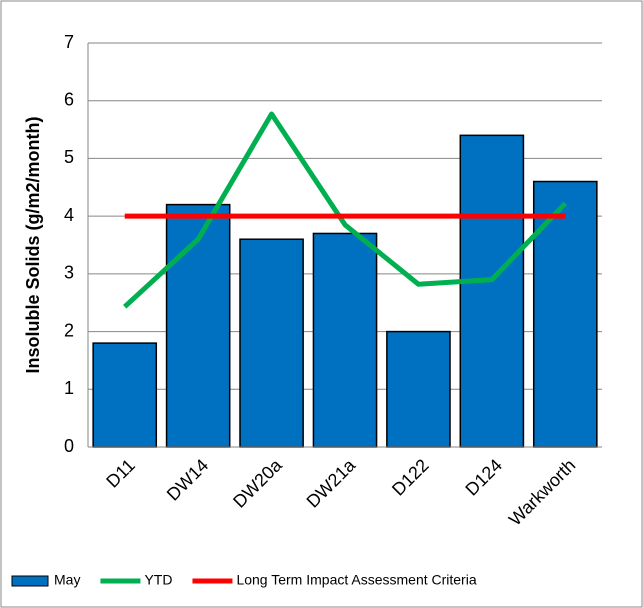 This screenshot has width=643, height=608. I want to click on legend-swatch, so click(30, 581).